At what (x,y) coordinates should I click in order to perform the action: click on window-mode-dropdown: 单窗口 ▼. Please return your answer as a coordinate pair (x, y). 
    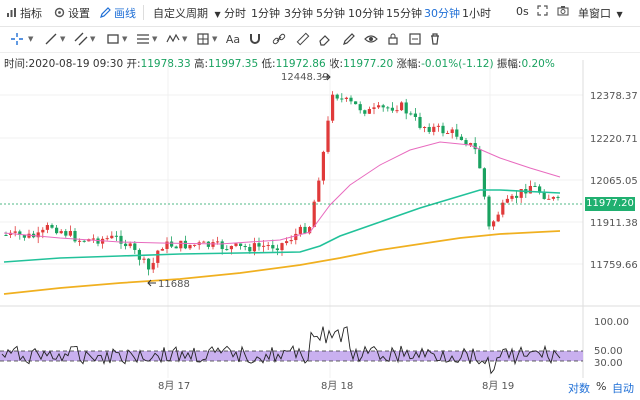
    Looking at the image, I should click on (600, 13).